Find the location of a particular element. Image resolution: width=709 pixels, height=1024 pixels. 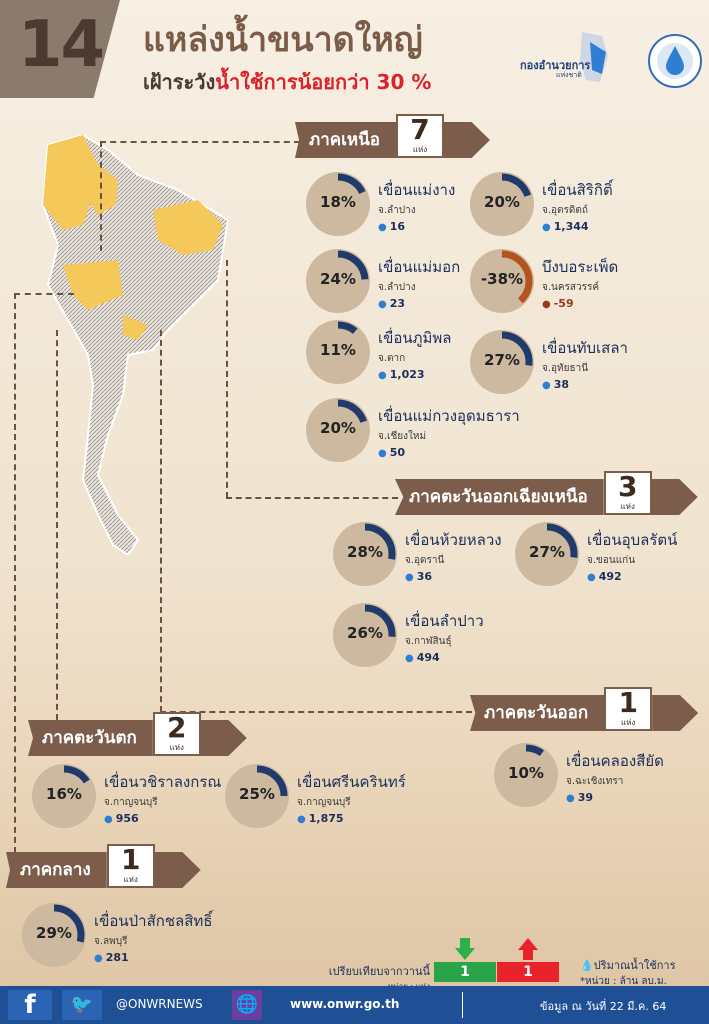

thailand-map is located at coordinates (134, 345).